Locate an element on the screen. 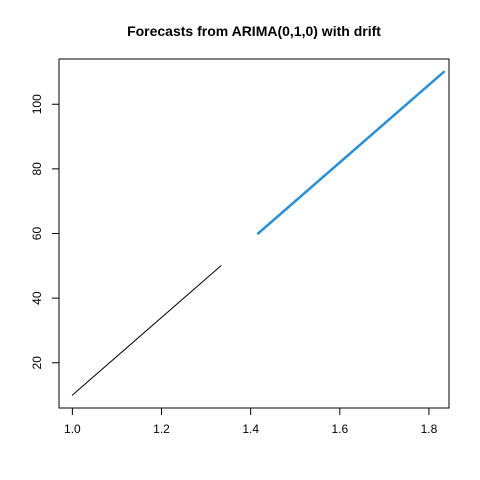  x-tick-label: 1.2 is located at coordinates (161, 429).